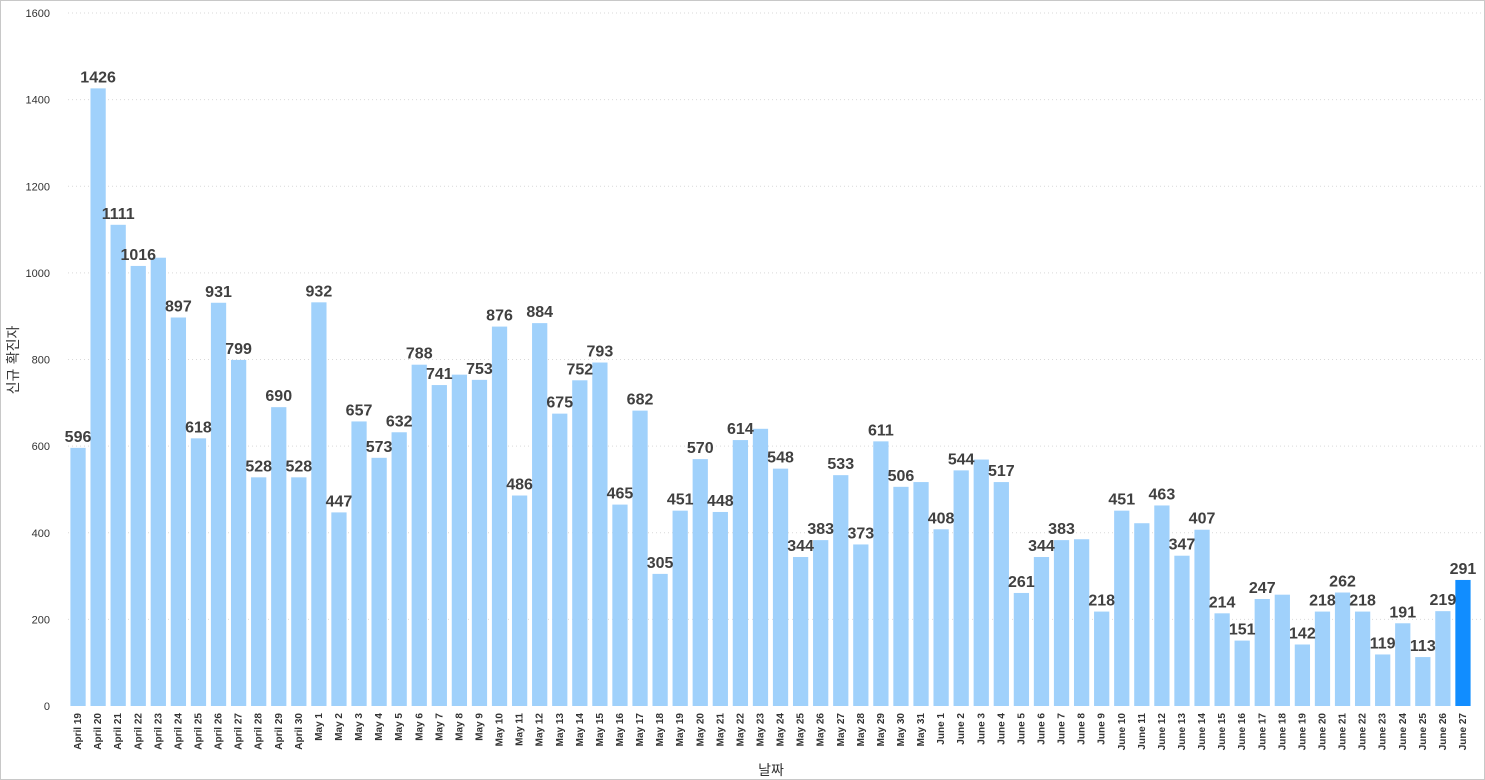  Describe the element at coordinates (1282, 732) in the screenshot. I see `x-tick-label: June 18` at that location.